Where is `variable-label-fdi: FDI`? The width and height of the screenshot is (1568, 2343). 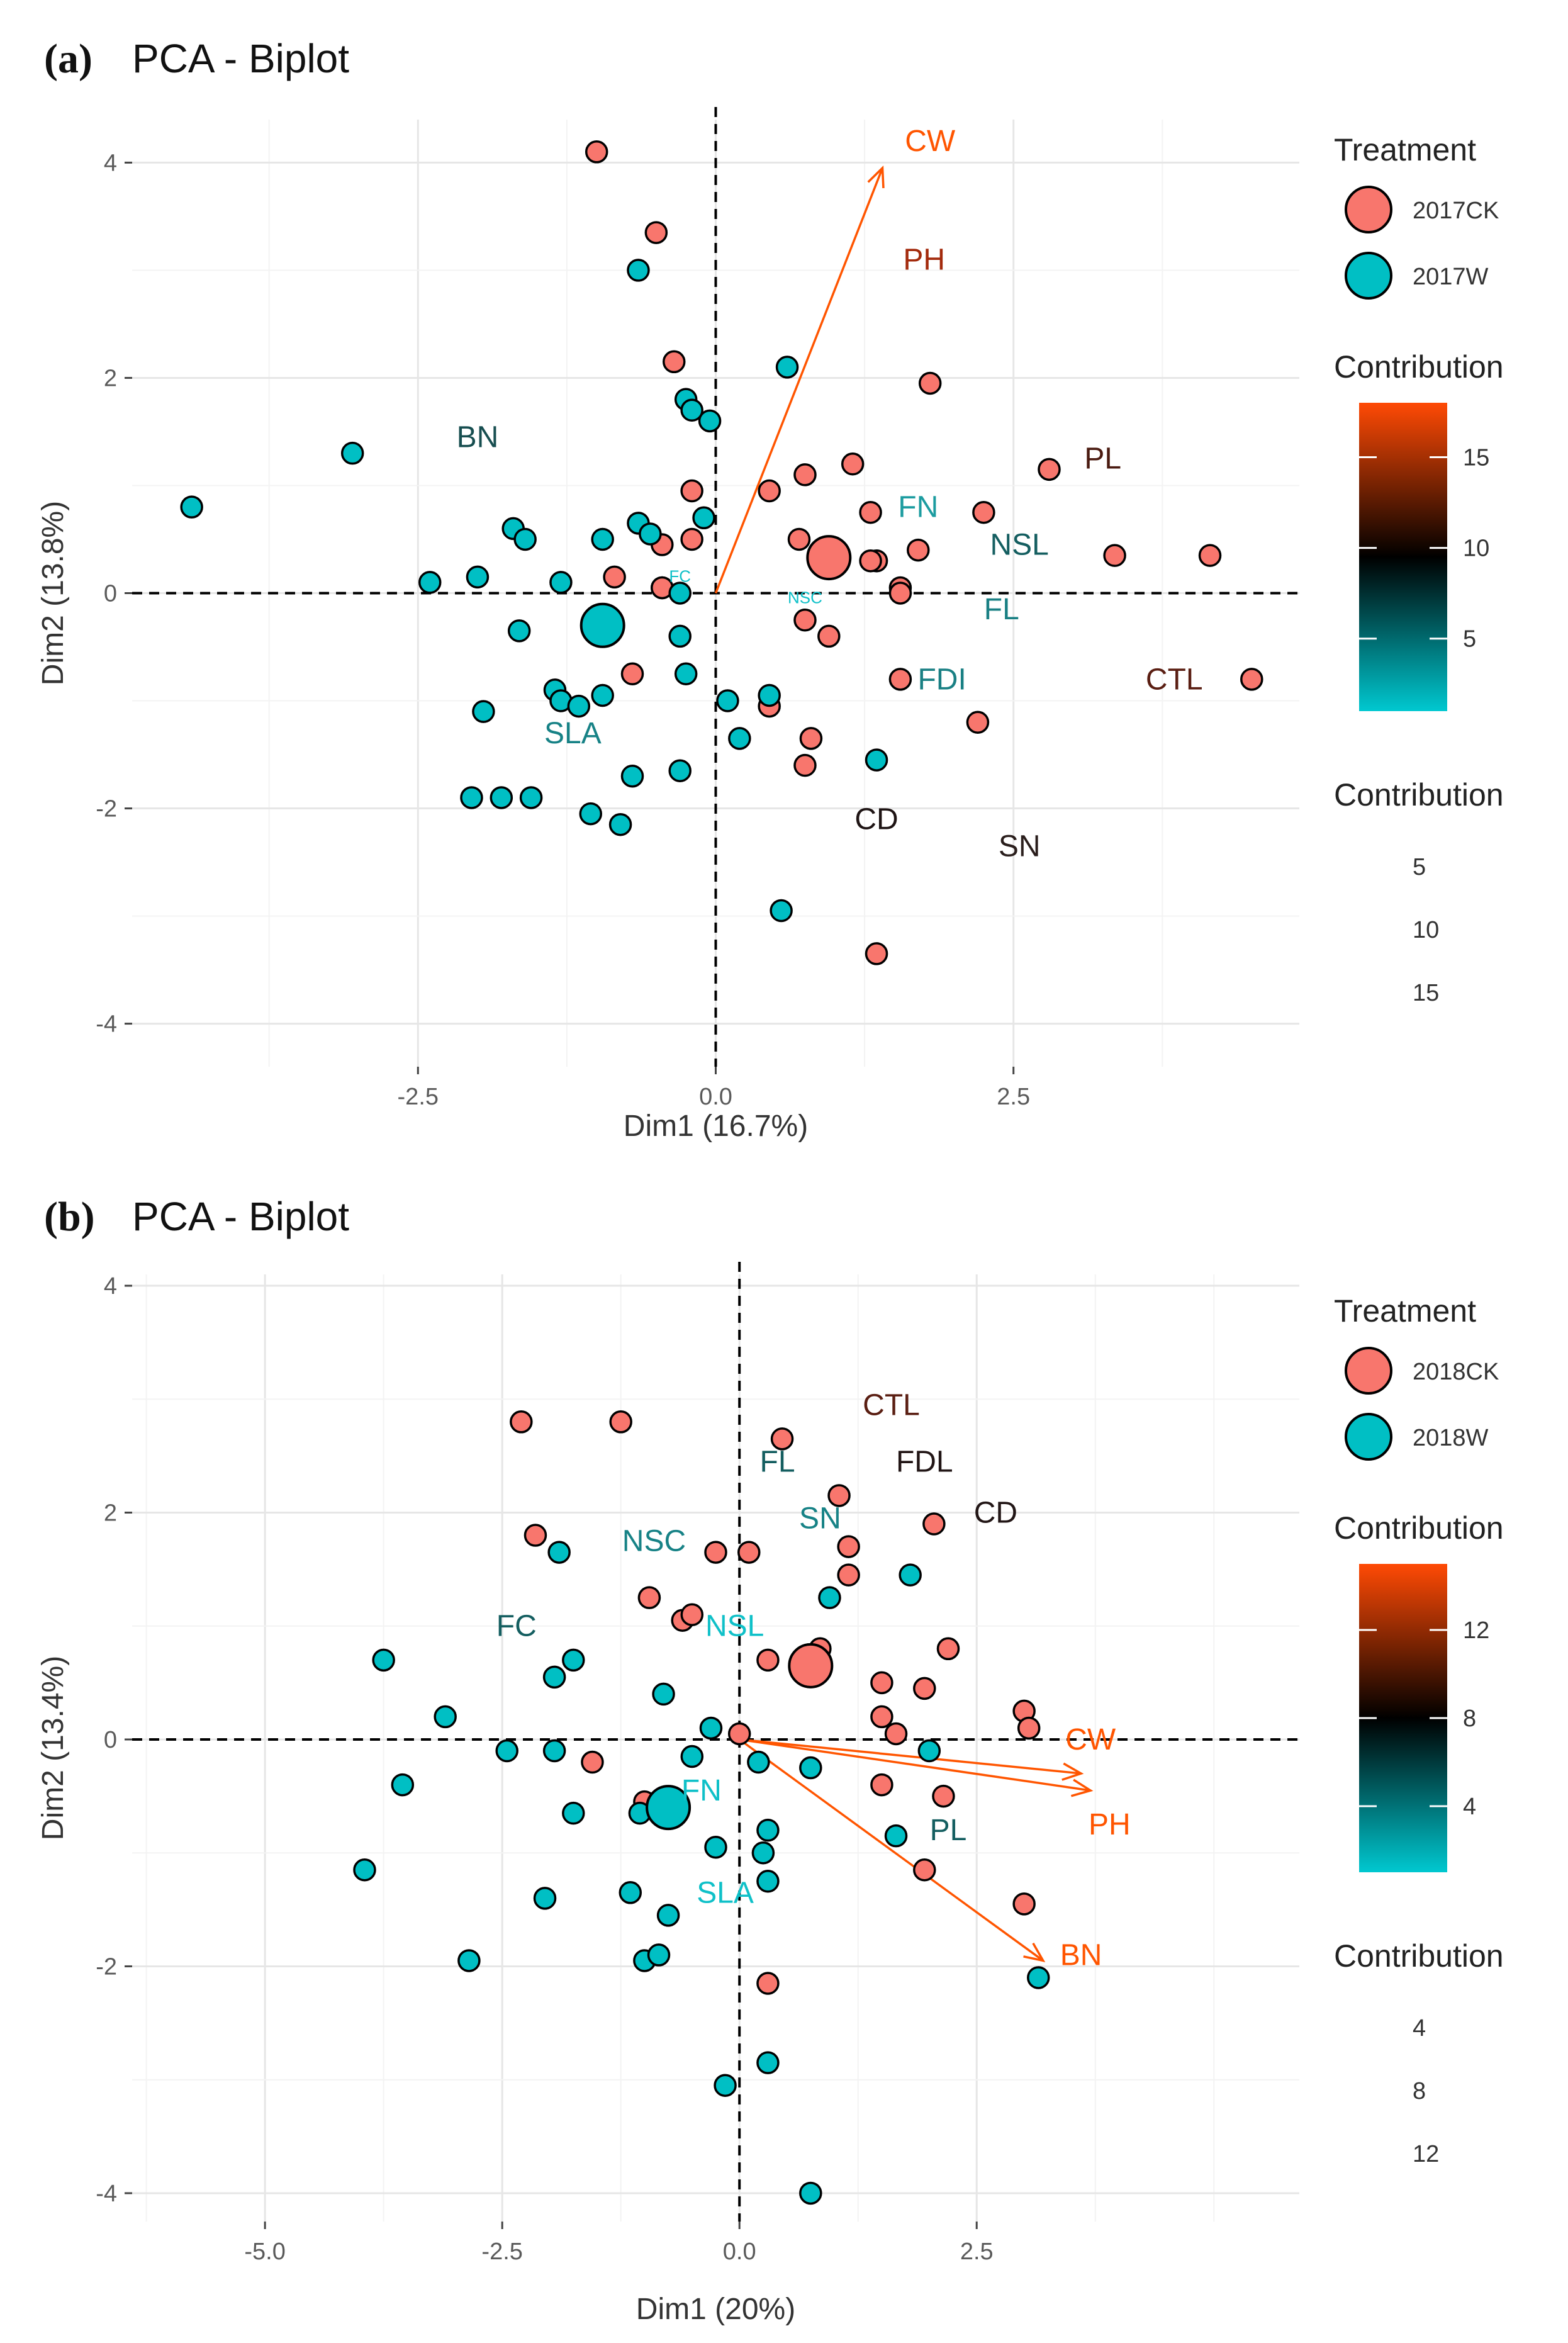 variable-label-fdi: FDI is located at coordinates (941, 679).